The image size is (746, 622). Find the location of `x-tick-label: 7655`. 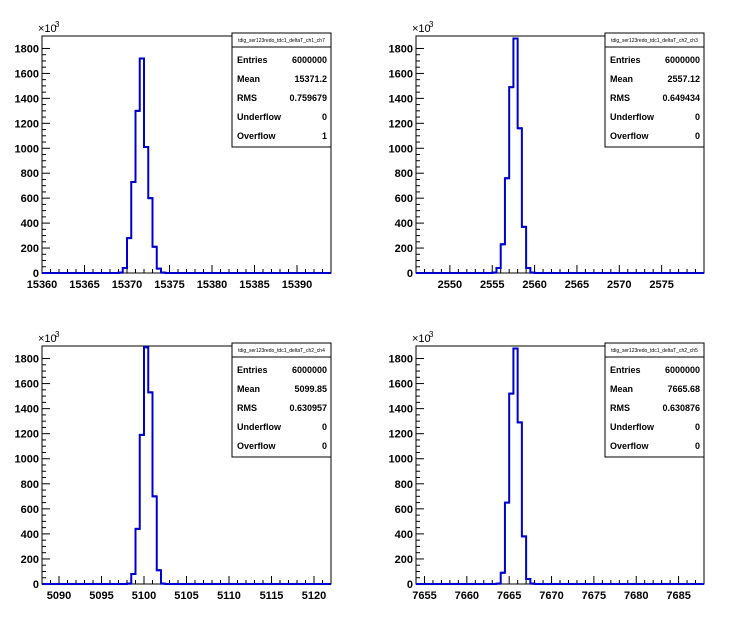

x-tick-label: 7655 is located at coordinates (424, 596).